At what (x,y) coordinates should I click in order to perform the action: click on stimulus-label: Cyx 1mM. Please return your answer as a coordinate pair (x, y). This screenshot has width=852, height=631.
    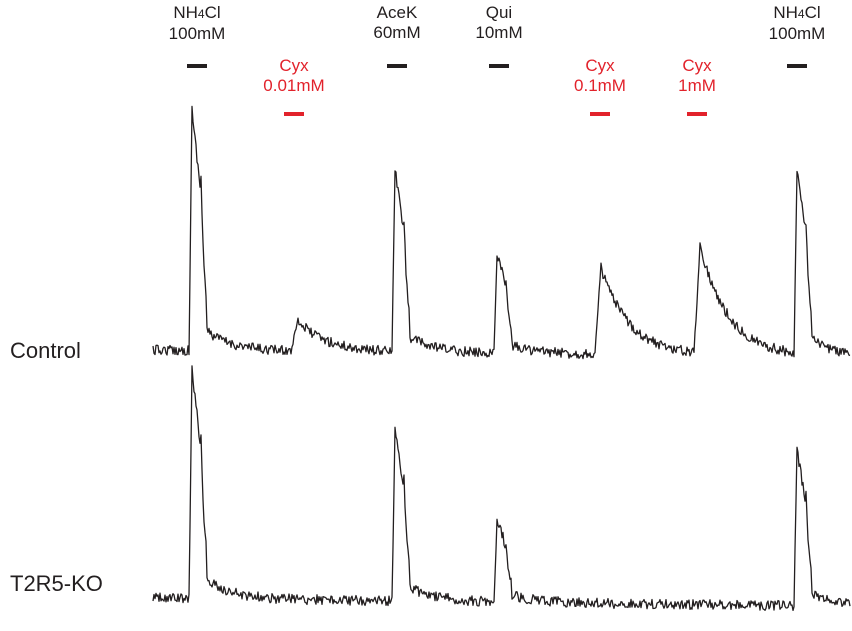
    Looking at the image, I should click on (697, 76).